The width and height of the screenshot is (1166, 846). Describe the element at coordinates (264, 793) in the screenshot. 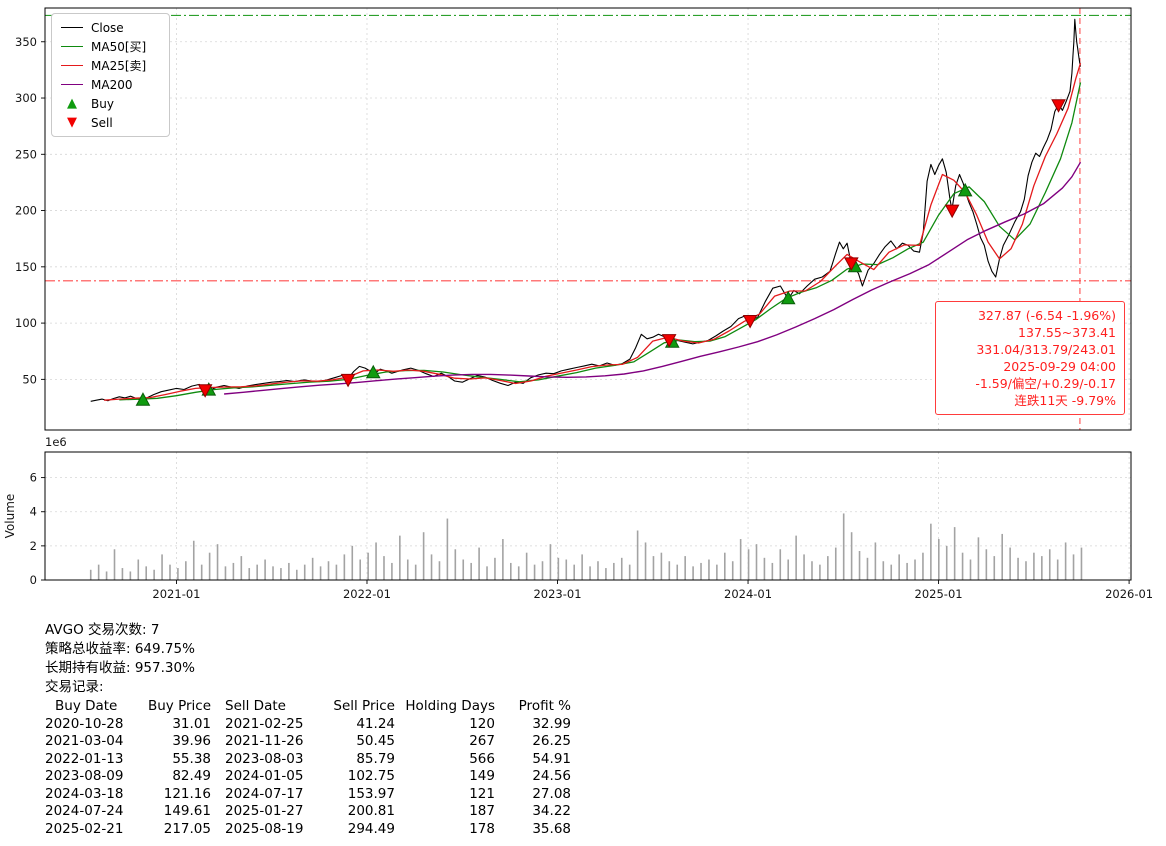

I see `trade-cell: 2024-07-17` at that location.